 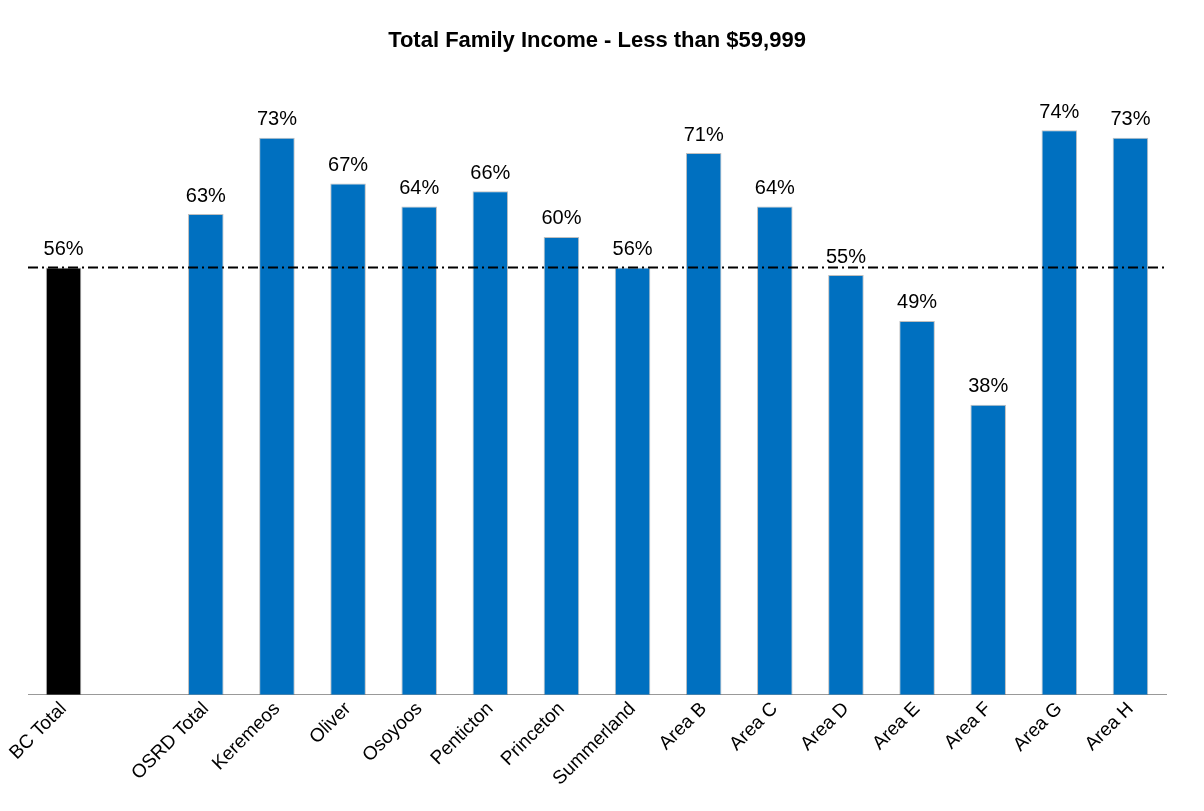 I want to click on data-label: 55%, so click(x=846, y=255).